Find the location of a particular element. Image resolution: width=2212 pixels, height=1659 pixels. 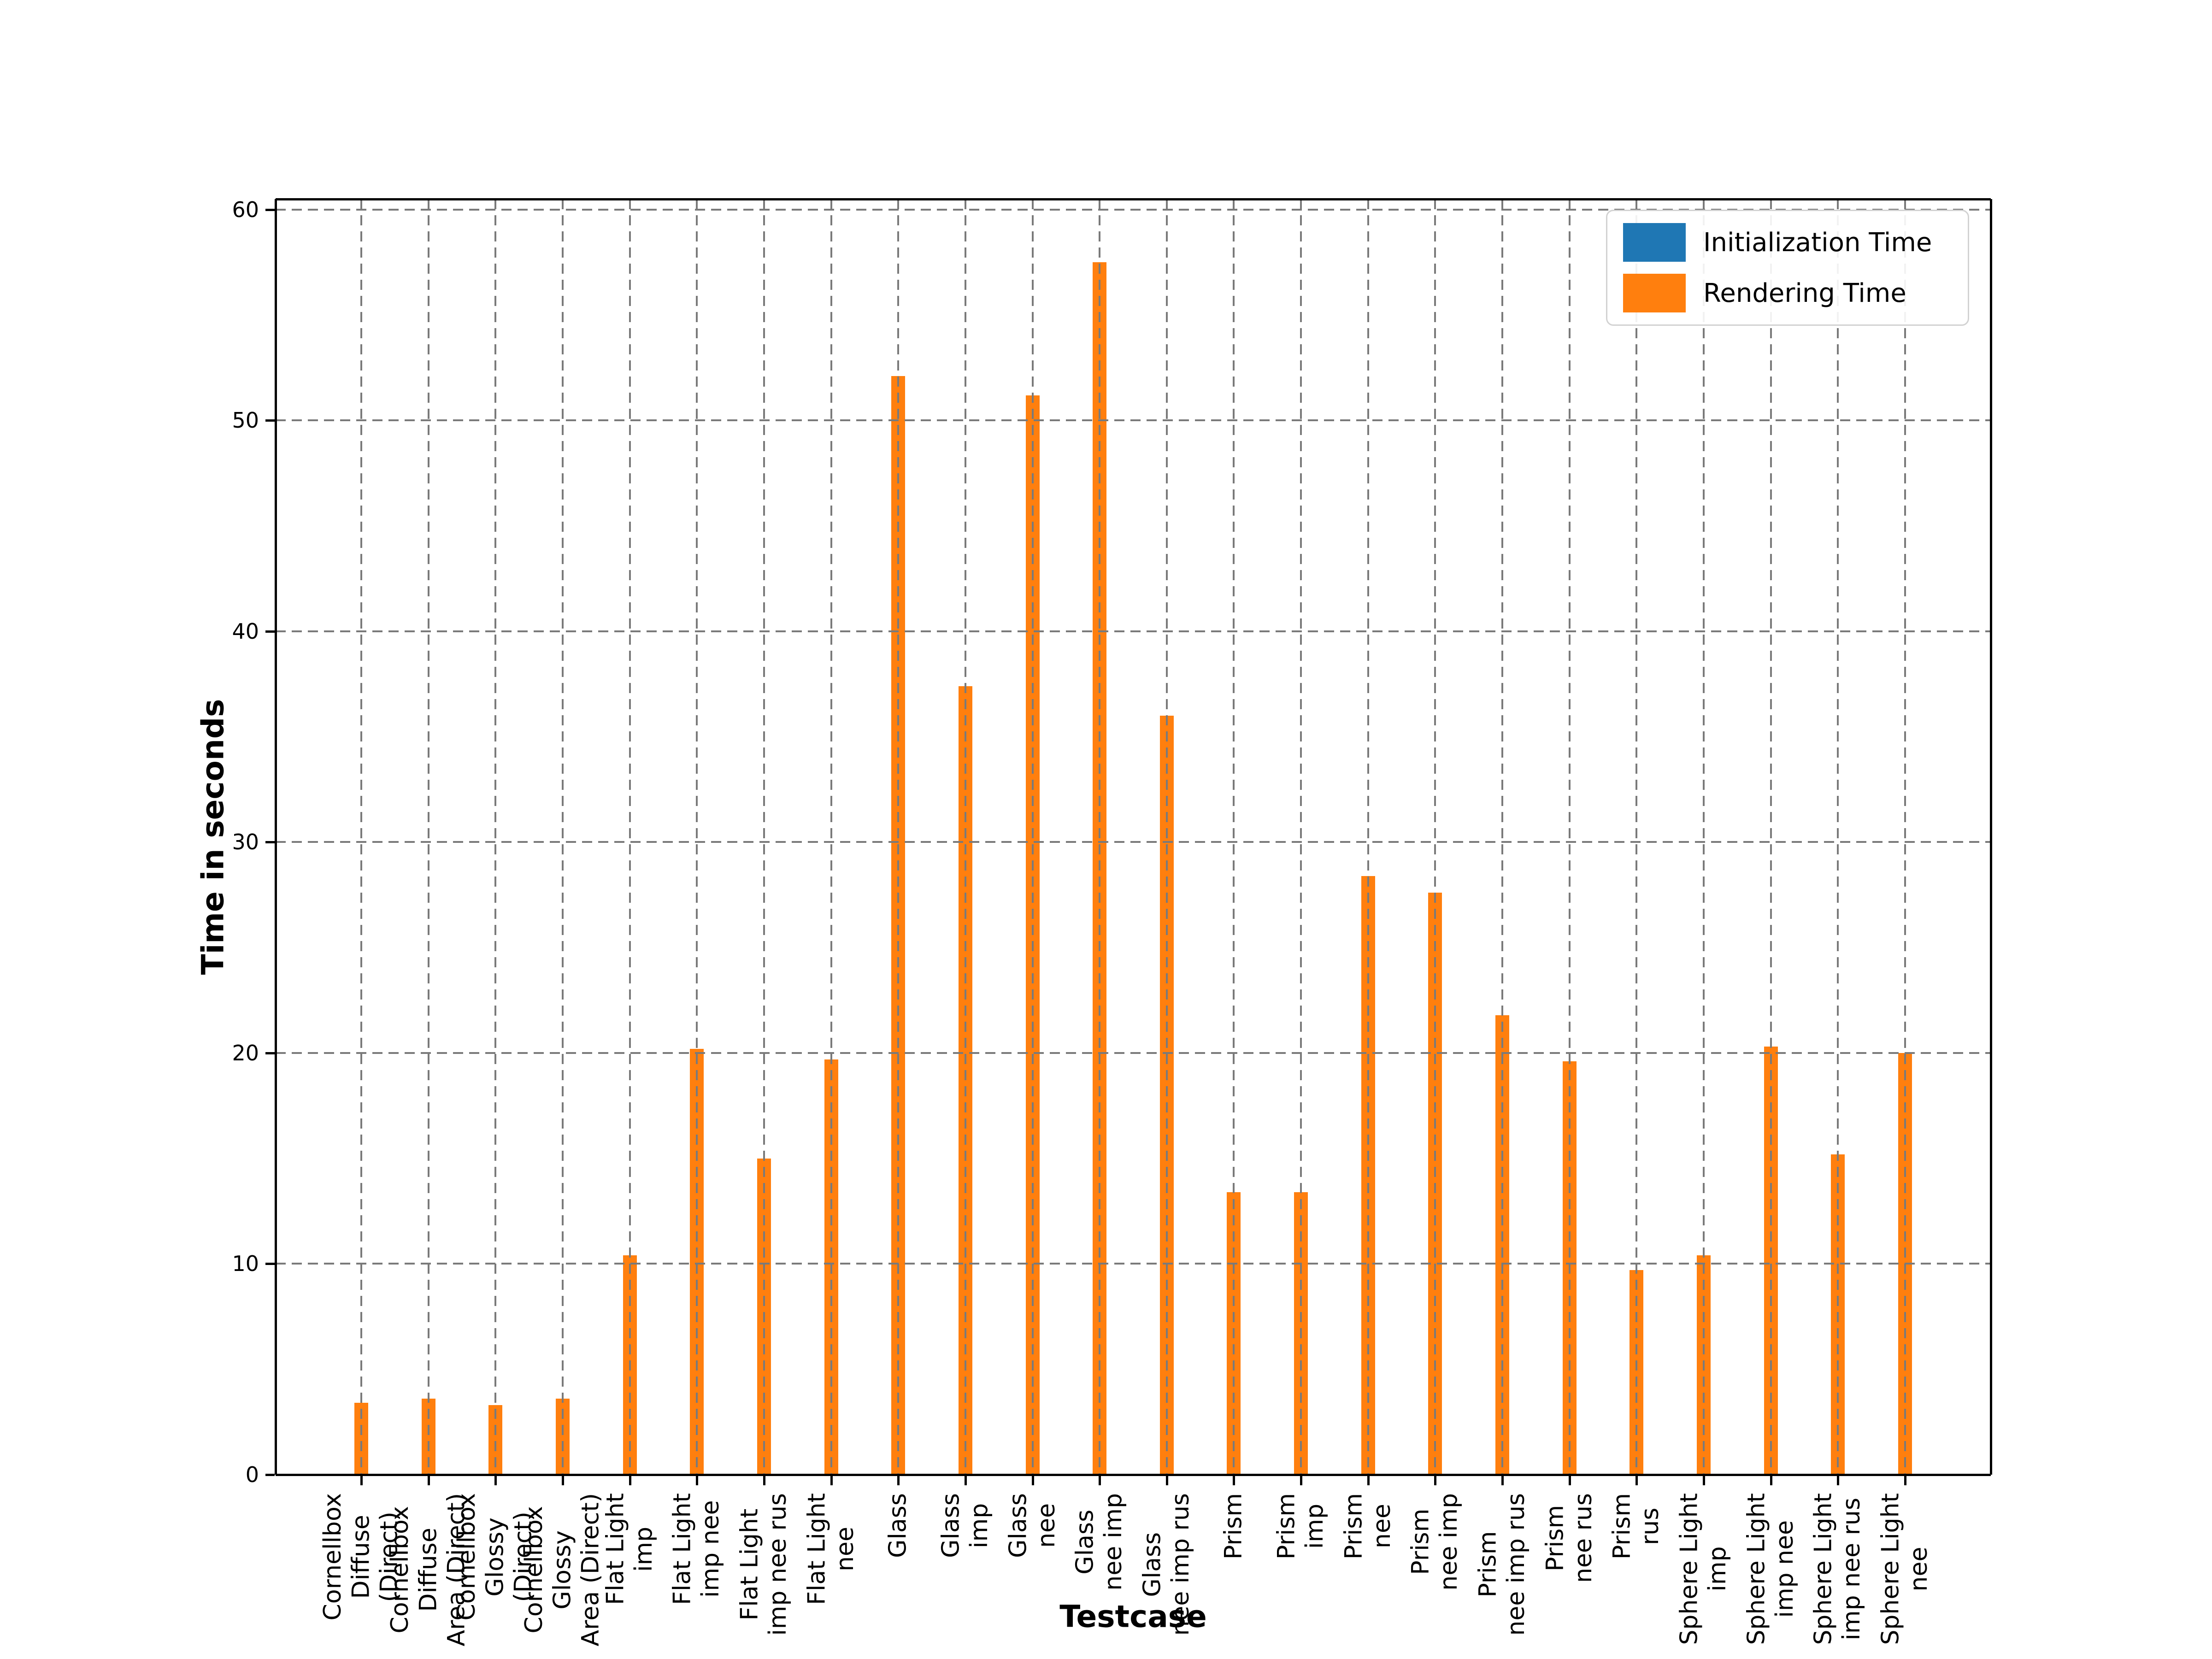

legend-item-initialization-time: Initialization Time is located at coordinates (1787, 242).